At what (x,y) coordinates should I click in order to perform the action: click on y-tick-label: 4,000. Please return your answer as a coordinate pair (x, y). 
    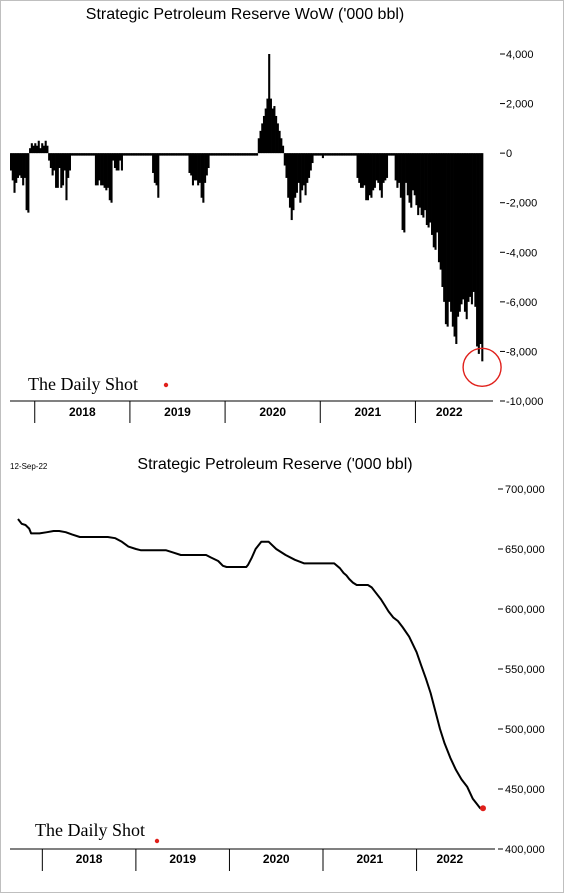
    Looking at the image, I should click on (520, 55).